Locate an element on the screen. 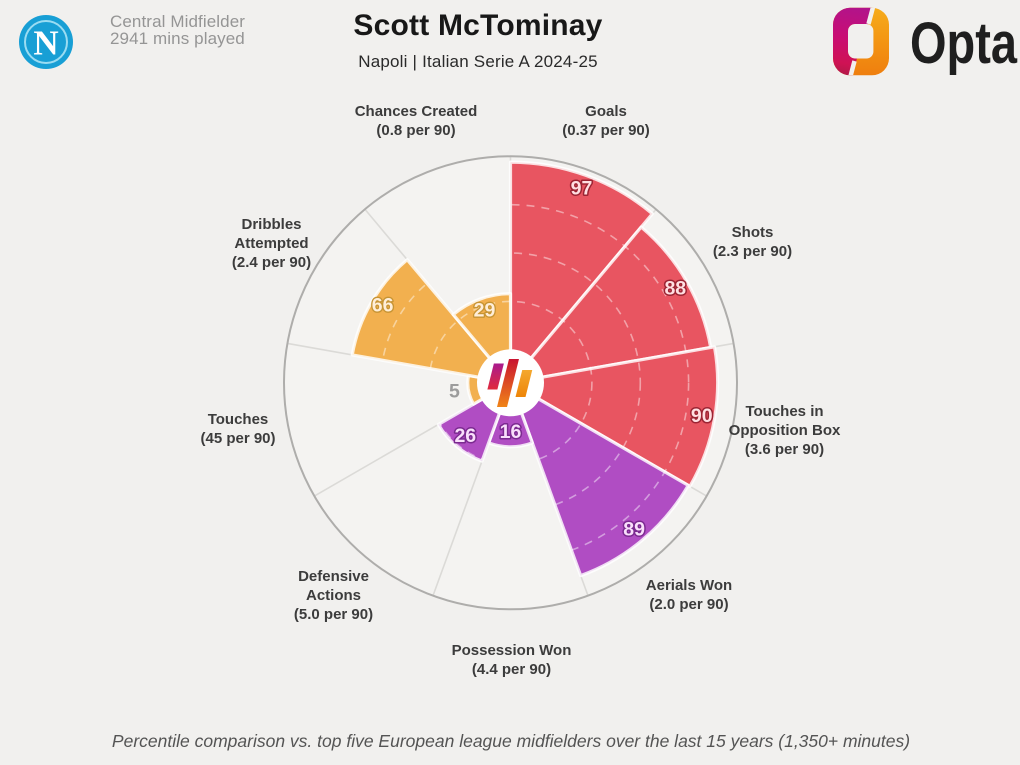  svg-text: N is located at coordinates (45, 43).